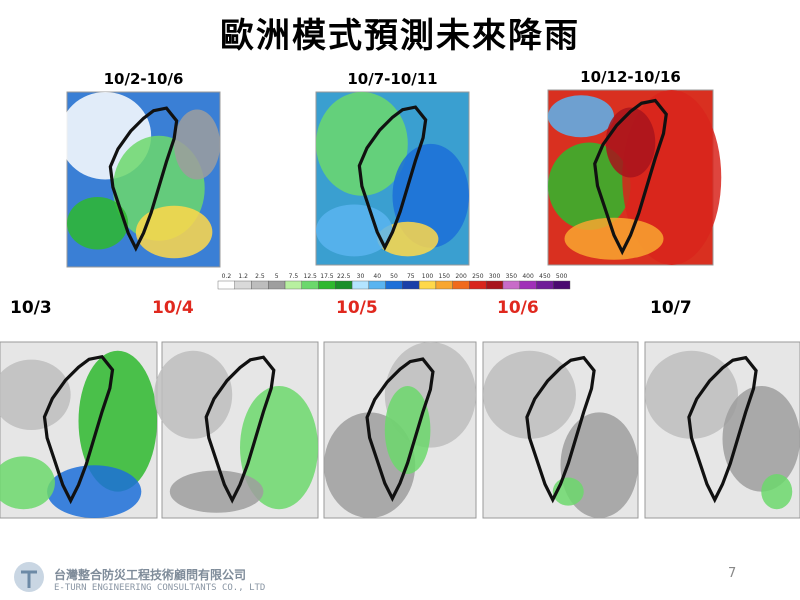 This screenshot has height=600, width=800. What do you see at coordinates (173, 308) in the screenshot?
I see `day-label: 10/4` at bounding box center [173, 308].